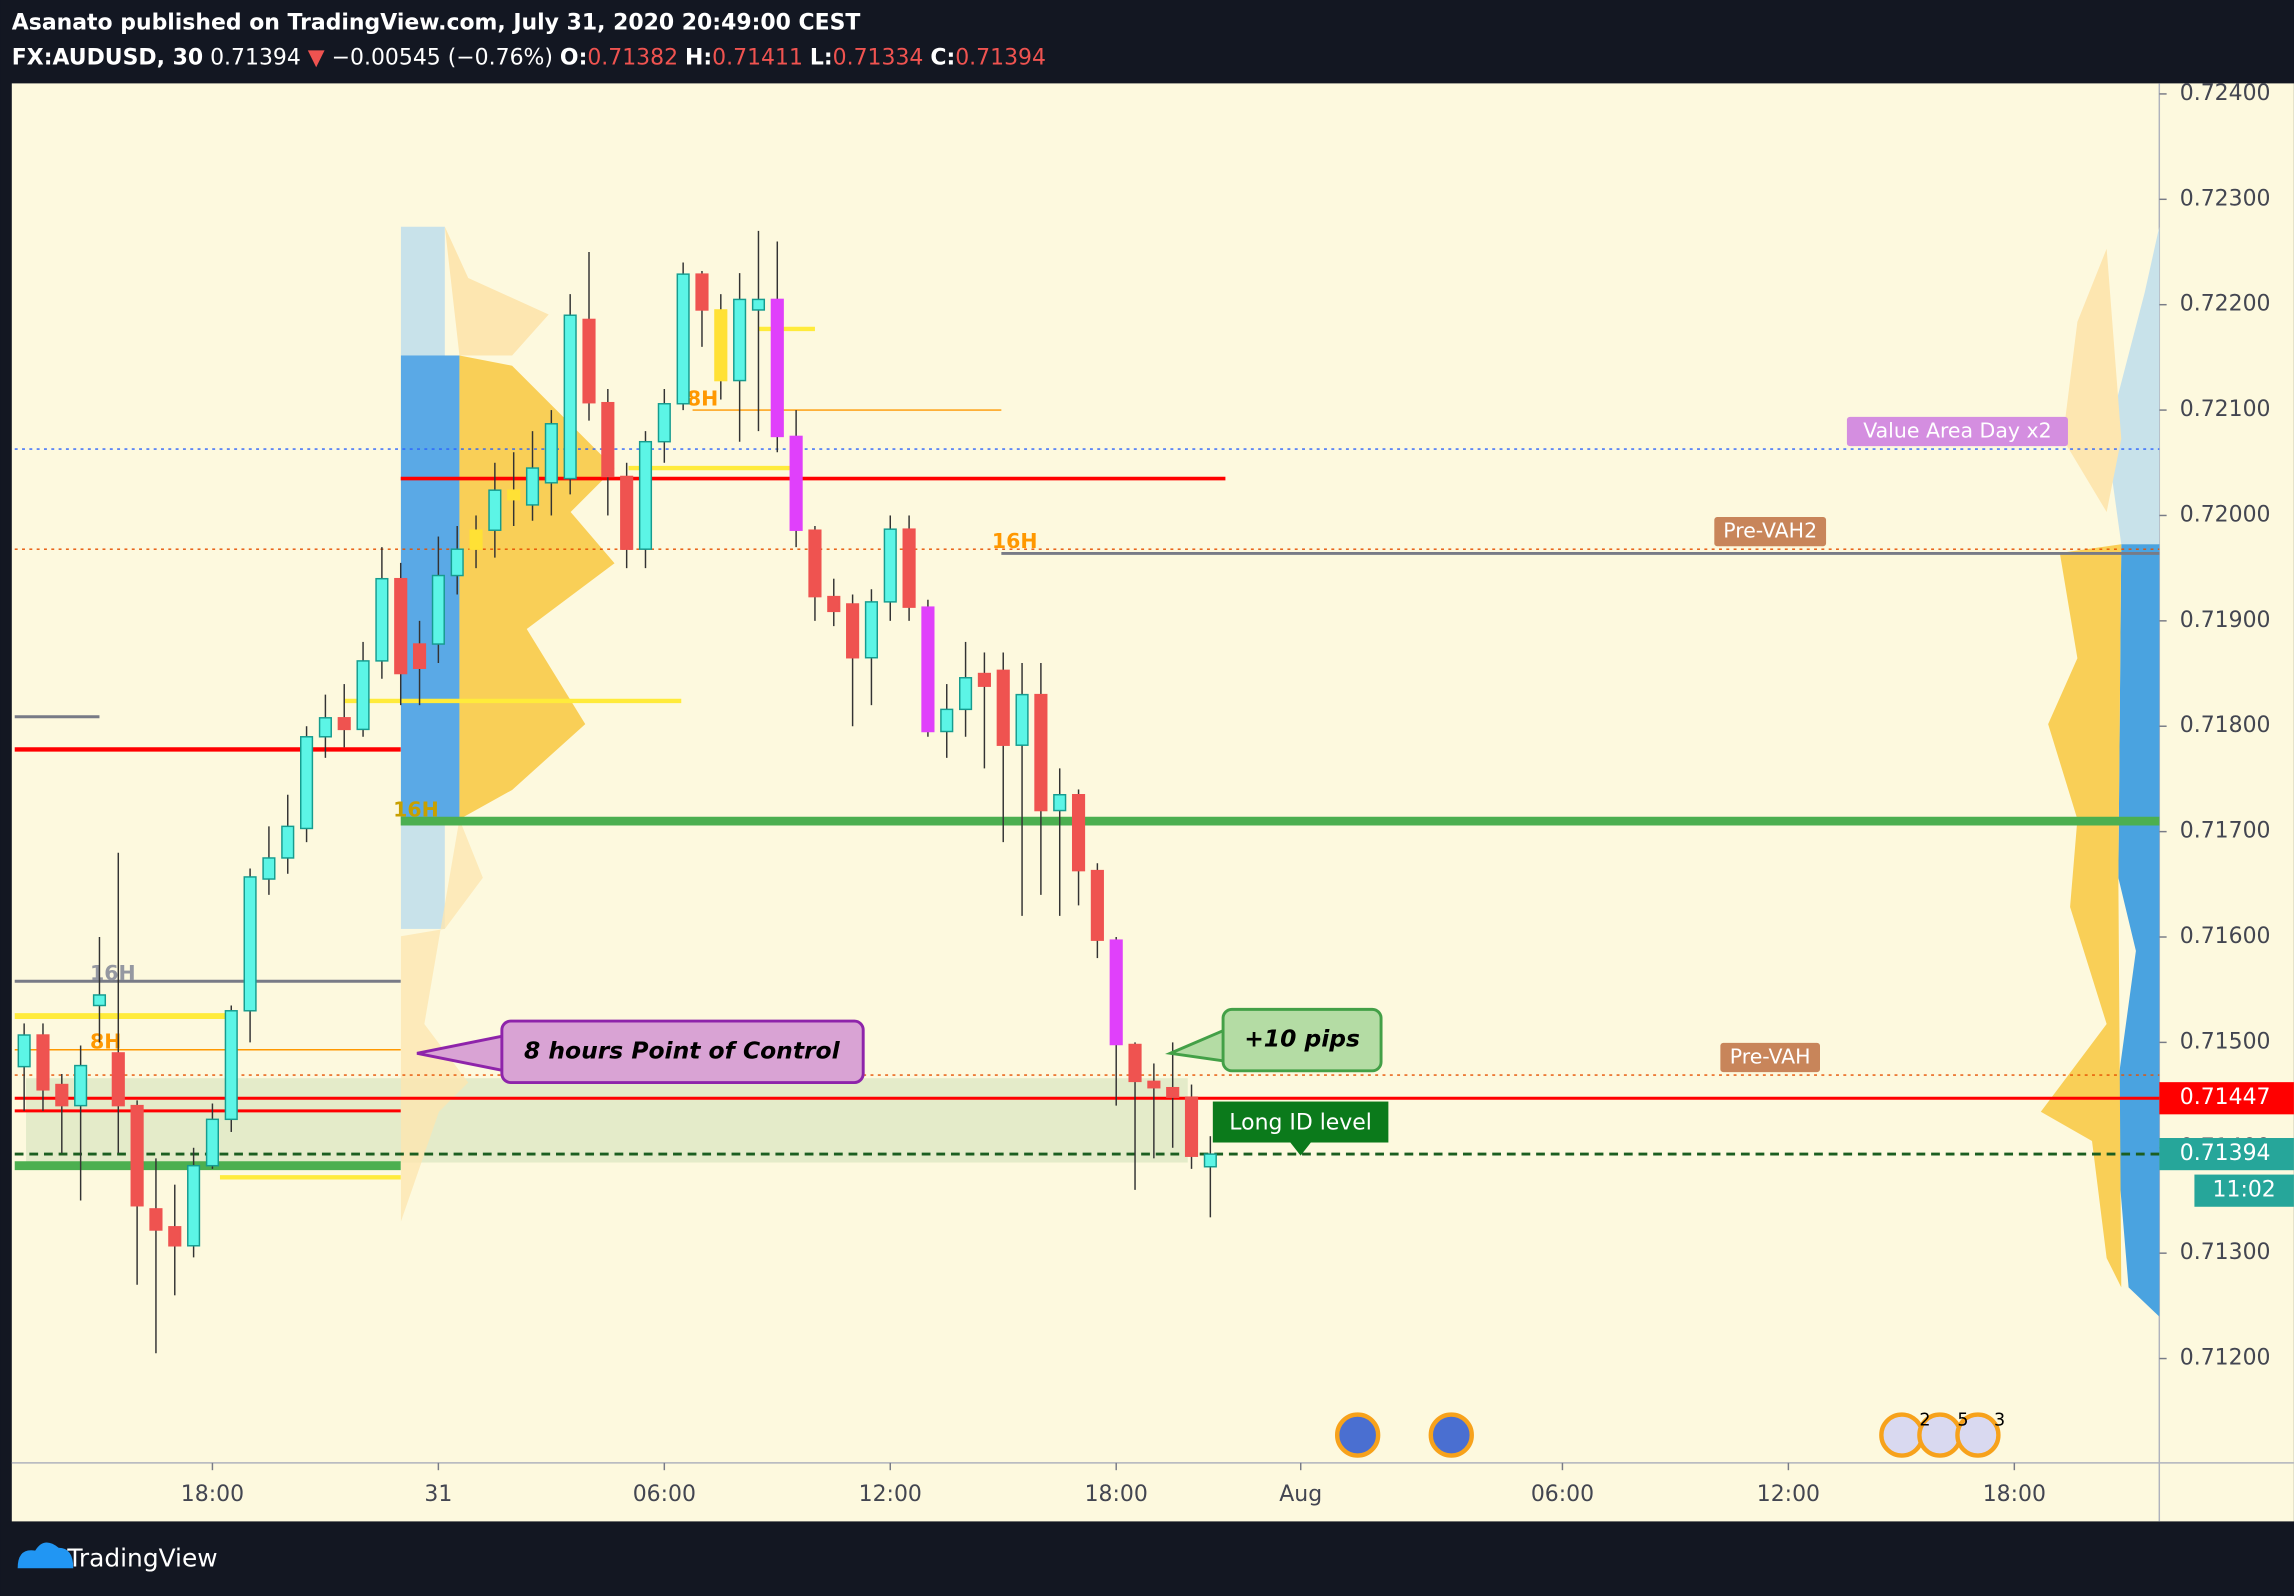  What do you see at coordinates (2081, 916) in the screenshot?
I see `right-profile-histogram` at bounding box center [2081, 916].